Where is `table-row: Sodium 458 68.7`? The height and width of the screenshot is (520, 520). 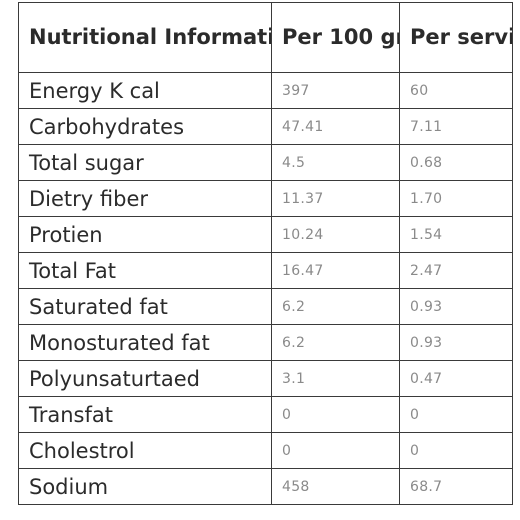 table-row: Sodium 458 68.7 is located at coordinates (265, 486).